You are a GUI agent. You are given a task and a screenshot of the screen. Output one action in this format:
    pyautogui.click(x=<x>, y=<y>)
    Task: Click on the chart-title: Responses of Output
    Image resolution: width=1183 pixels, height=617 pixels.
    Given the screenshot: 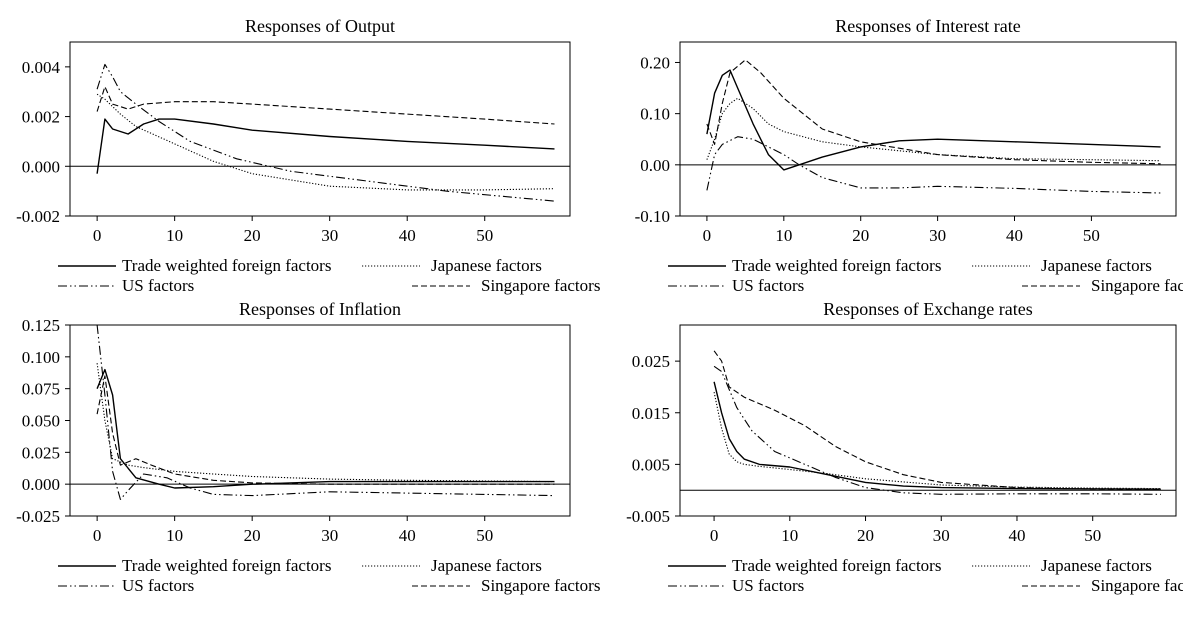 What is the action you would take?
    pyautogui.click(x=320, y=26)
    